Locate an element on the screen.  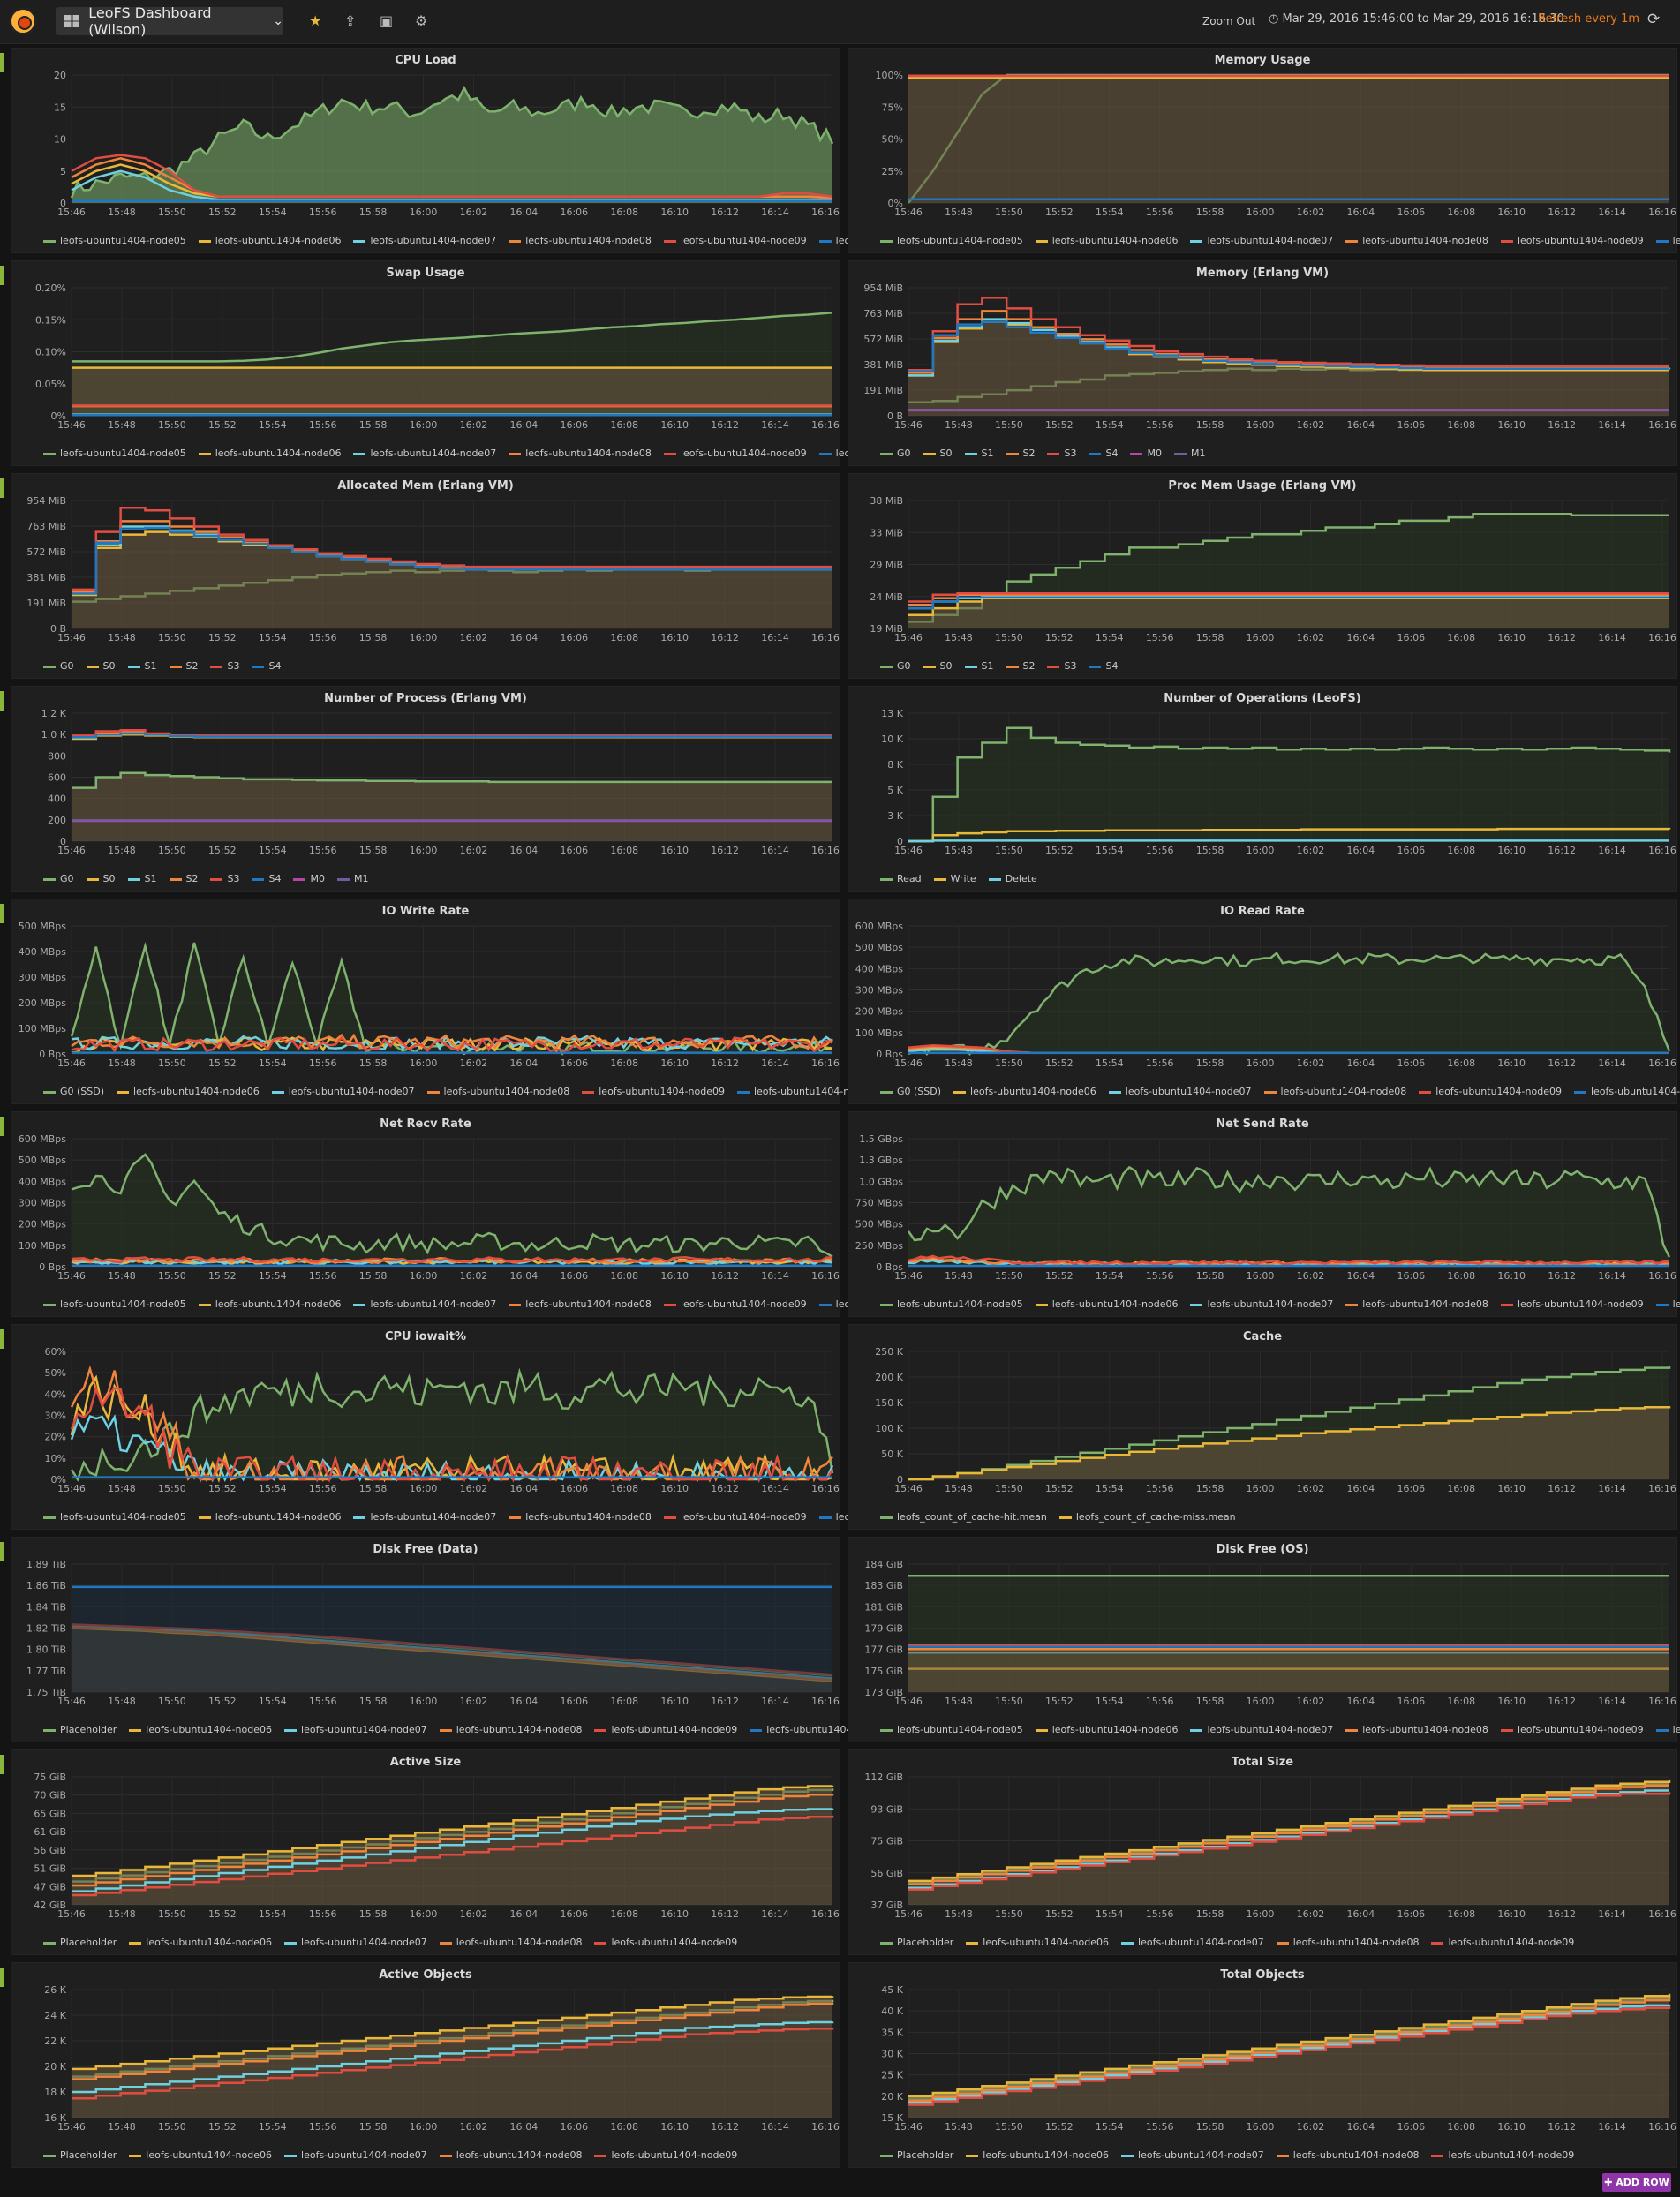
legend-item: Delete is located at coordinates (1012, 879).